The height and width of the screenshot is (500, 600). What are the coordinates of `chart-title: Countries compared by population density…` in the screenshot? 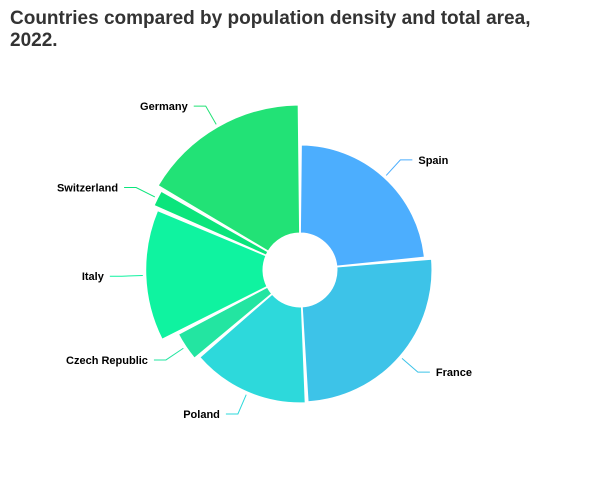 It's located at (270, 29).